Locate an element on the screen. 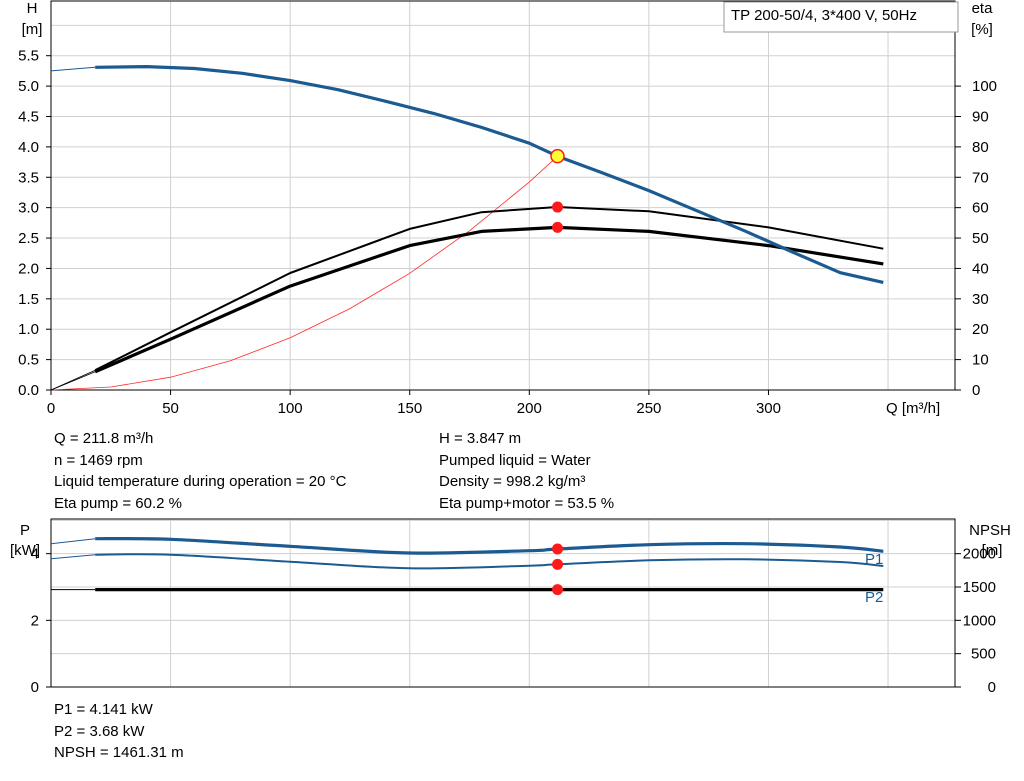 The height and width of the screenshot is (781, 1024). p2-value: P2 = 3.68 kW is located at coordinates (99, 731).